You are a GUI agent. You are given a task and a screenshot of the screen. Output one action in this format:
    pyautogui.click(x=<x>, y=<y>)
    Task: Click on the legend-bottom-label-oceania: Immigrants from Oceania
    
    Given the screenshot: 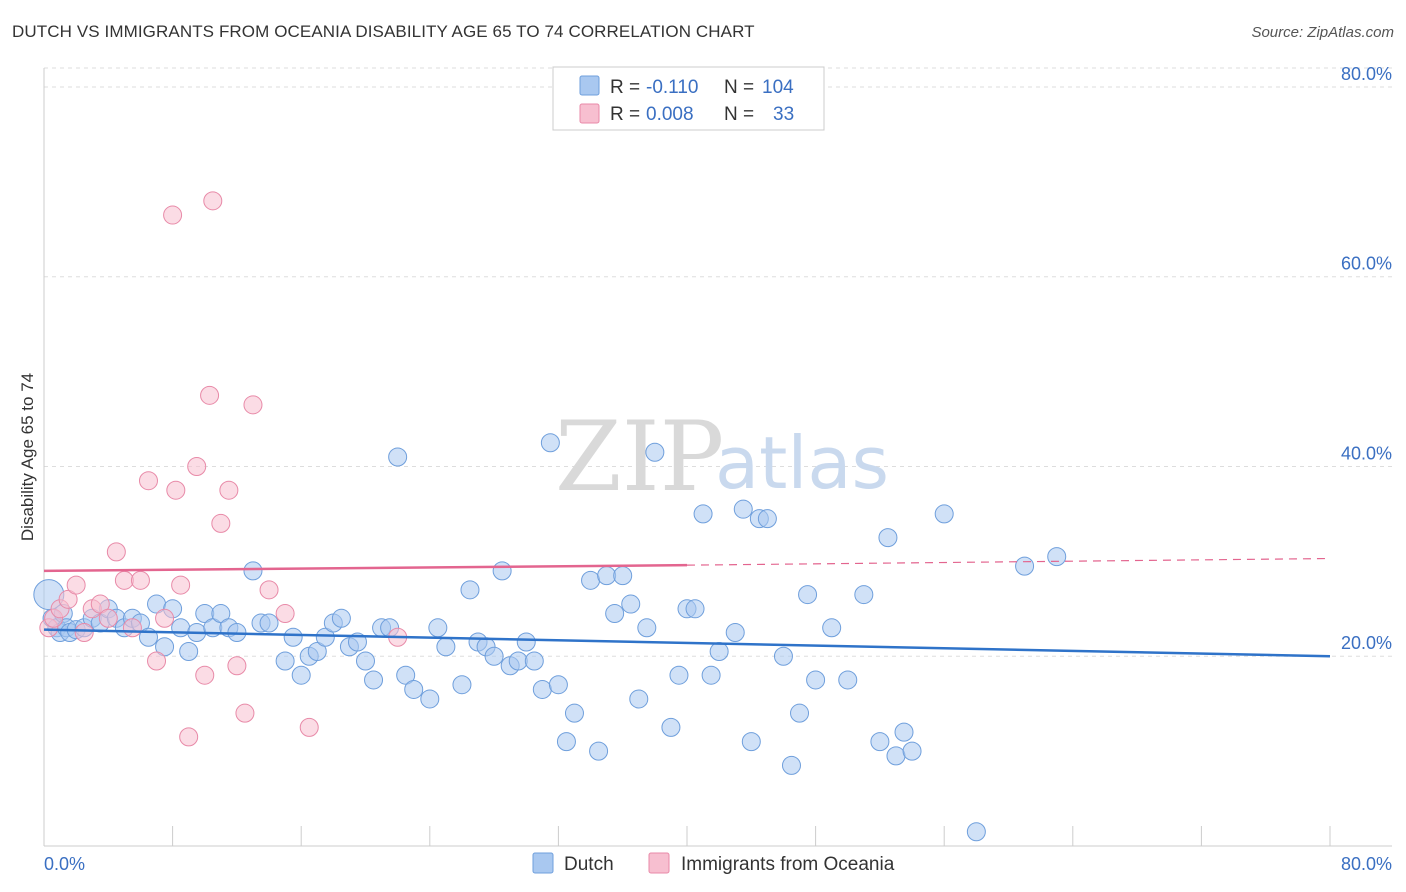 What is the action you would take?
    pyautogui.click(x=788, y=864)
    